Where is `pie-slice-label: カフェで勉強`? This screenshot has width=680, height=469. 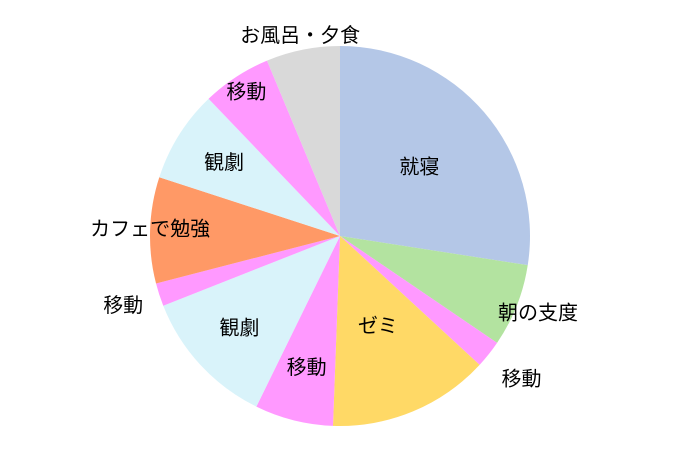 pie-slice-label: カフェで勉強 is located at coordinates (150, 229).